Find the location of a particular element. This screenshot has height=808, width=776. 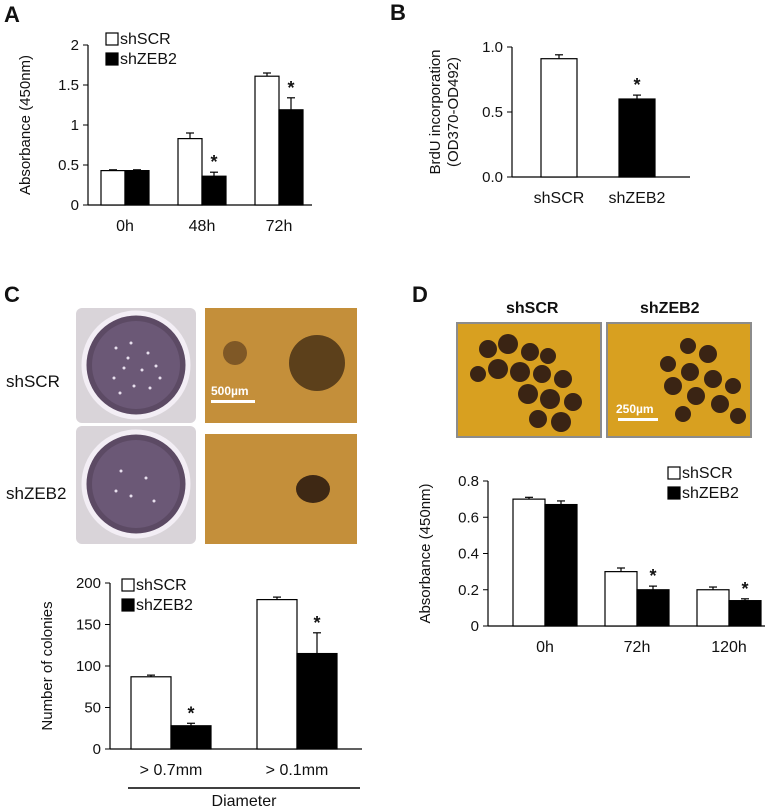

row-label-shscr: shSCR is located at coordinates (33, 381).